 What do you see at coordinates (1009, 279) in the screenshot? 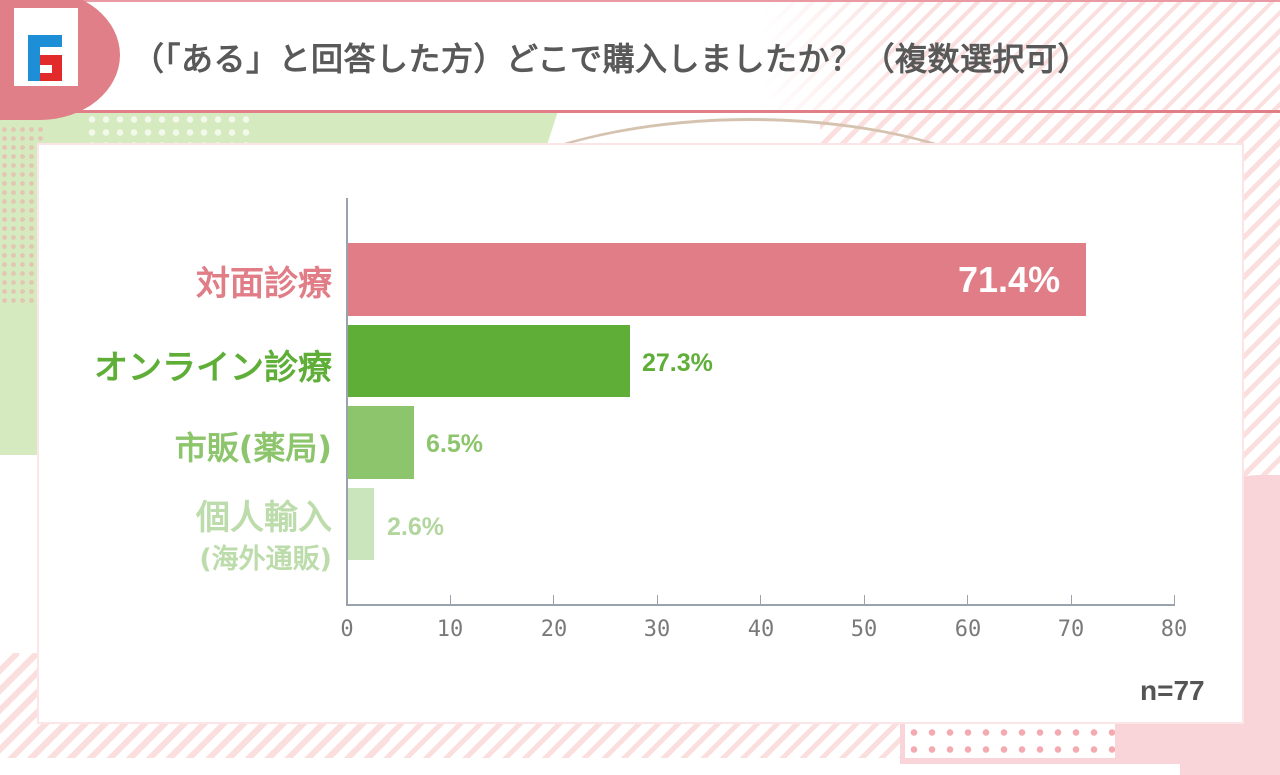
I see `value-label-in-person: 71.4%` at bounding box center [1009, 279].